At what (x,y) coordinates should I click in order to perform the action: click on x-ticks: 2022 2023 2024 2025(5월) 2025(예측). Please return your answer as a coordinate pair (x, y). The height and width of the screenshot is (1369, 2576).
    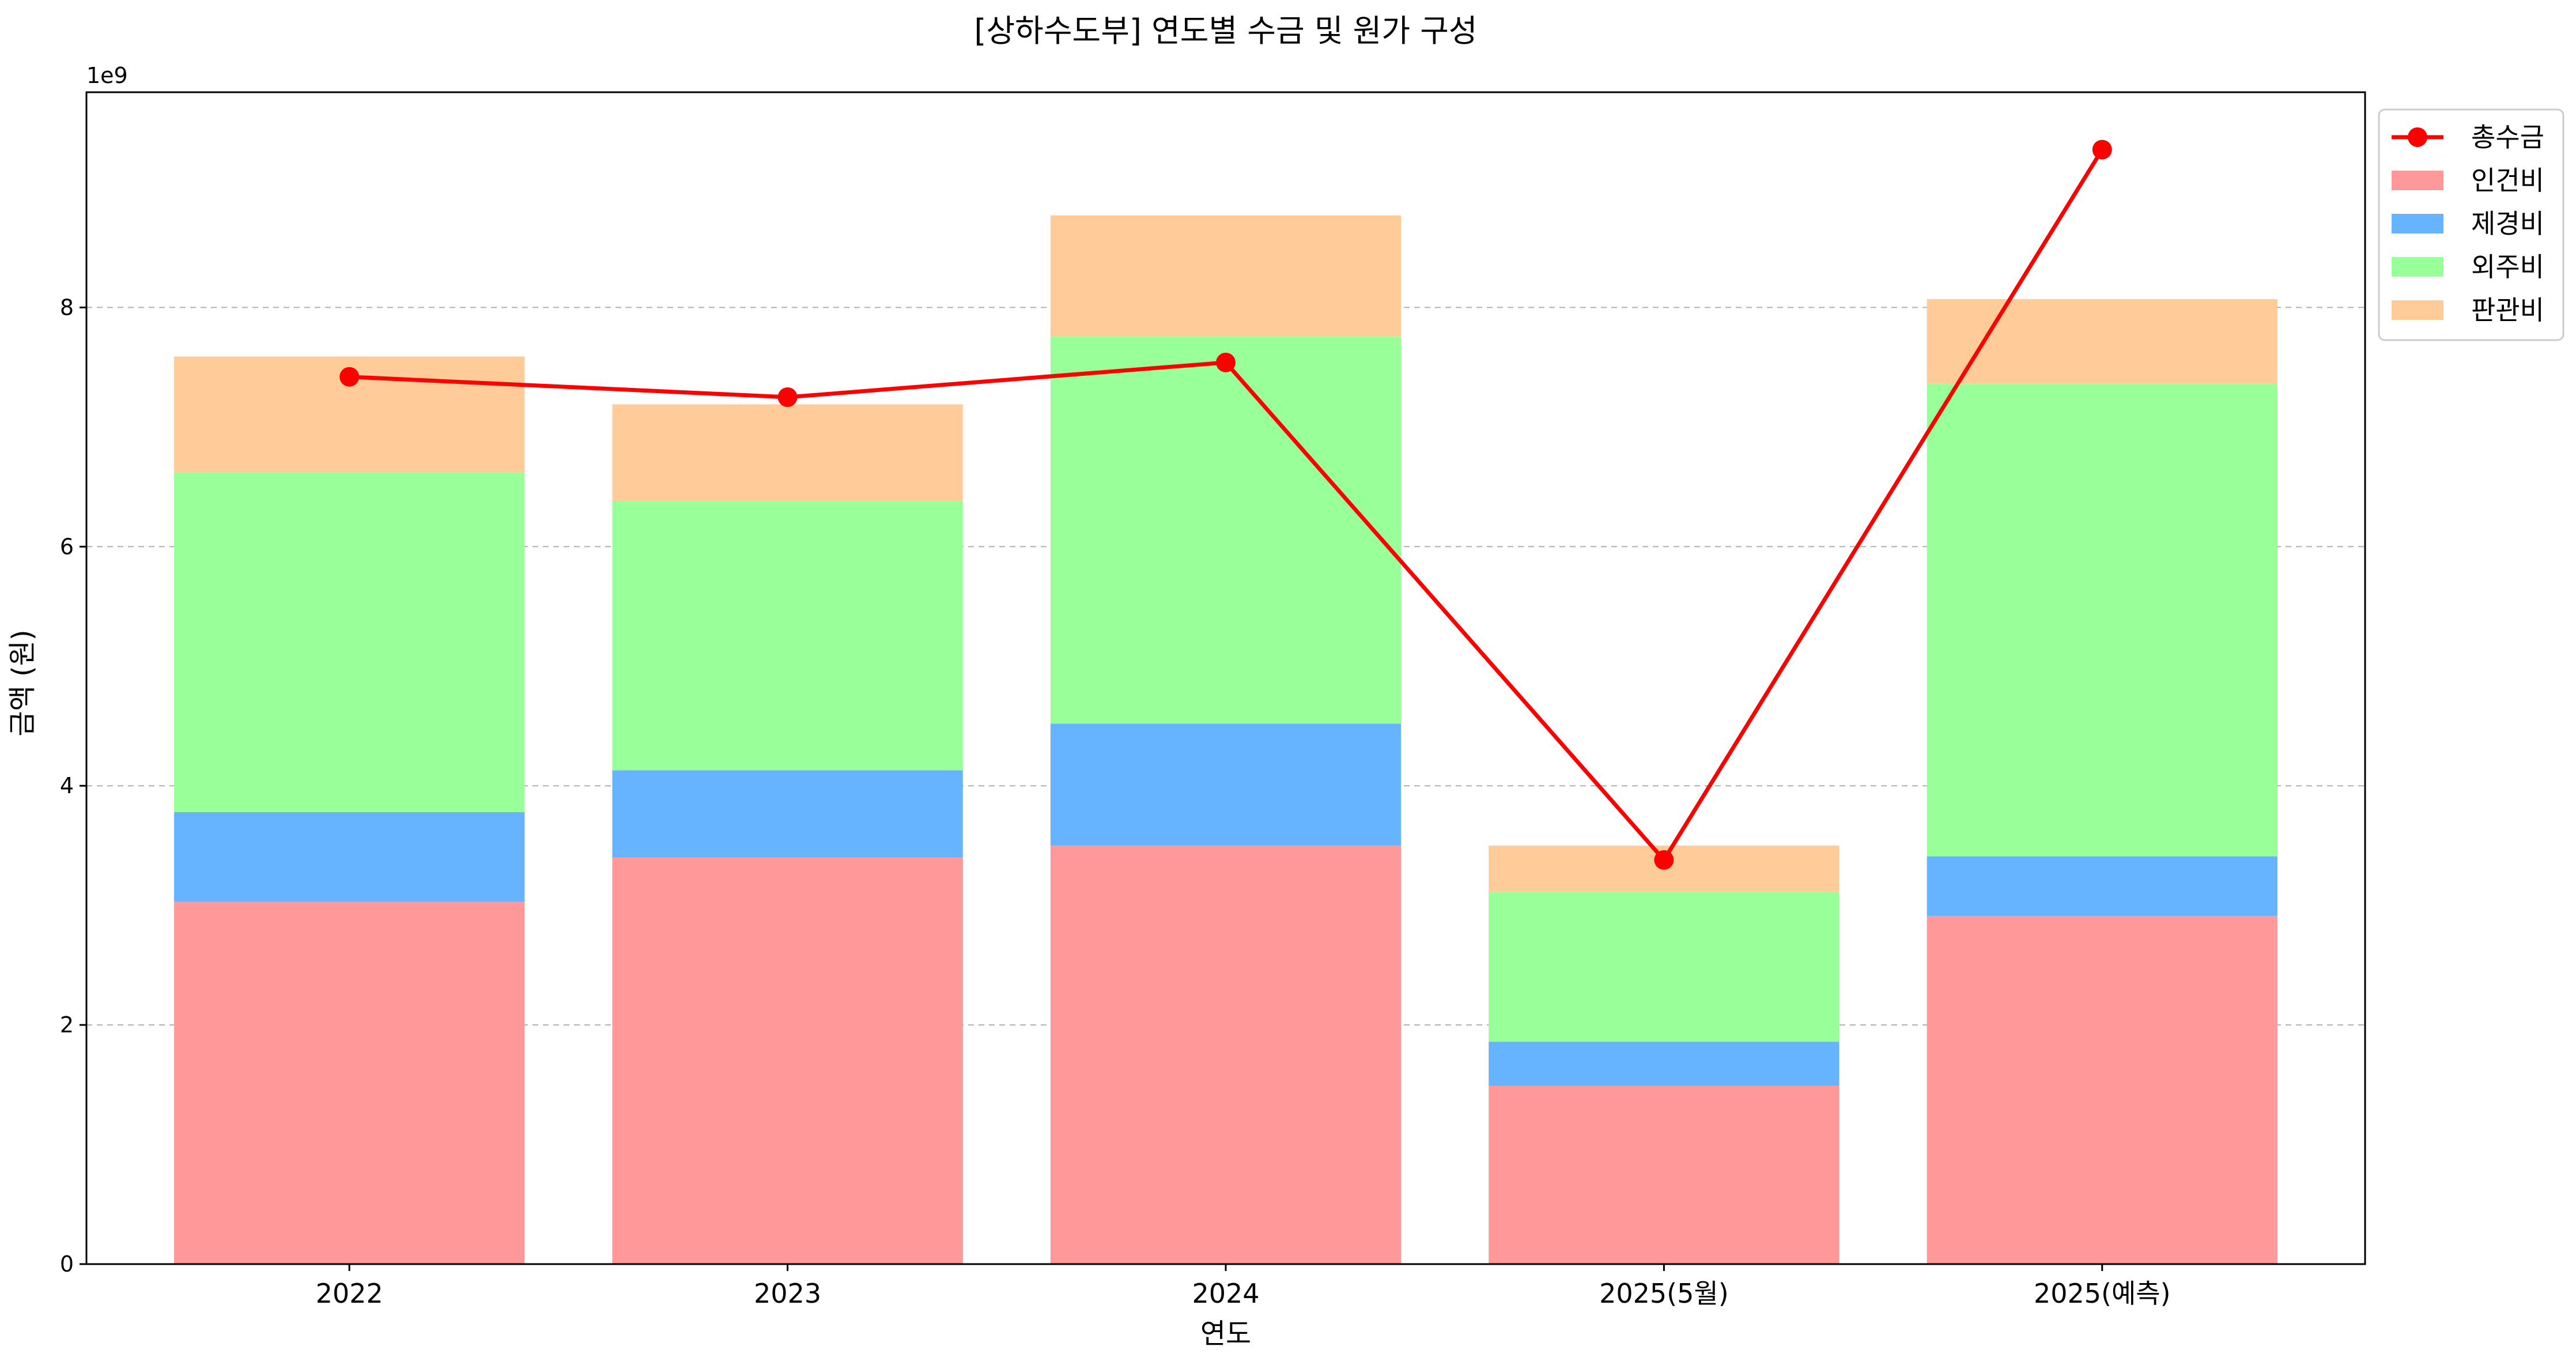
    Looking at the image, I should click on (1243, 1286).